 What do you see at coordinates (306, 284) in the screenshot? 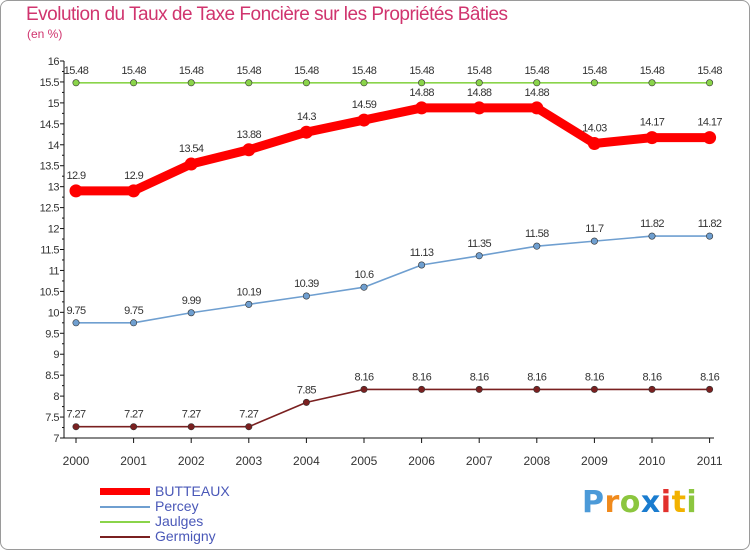
I see `data-label: 10.39` at bounding box center [306, 284].